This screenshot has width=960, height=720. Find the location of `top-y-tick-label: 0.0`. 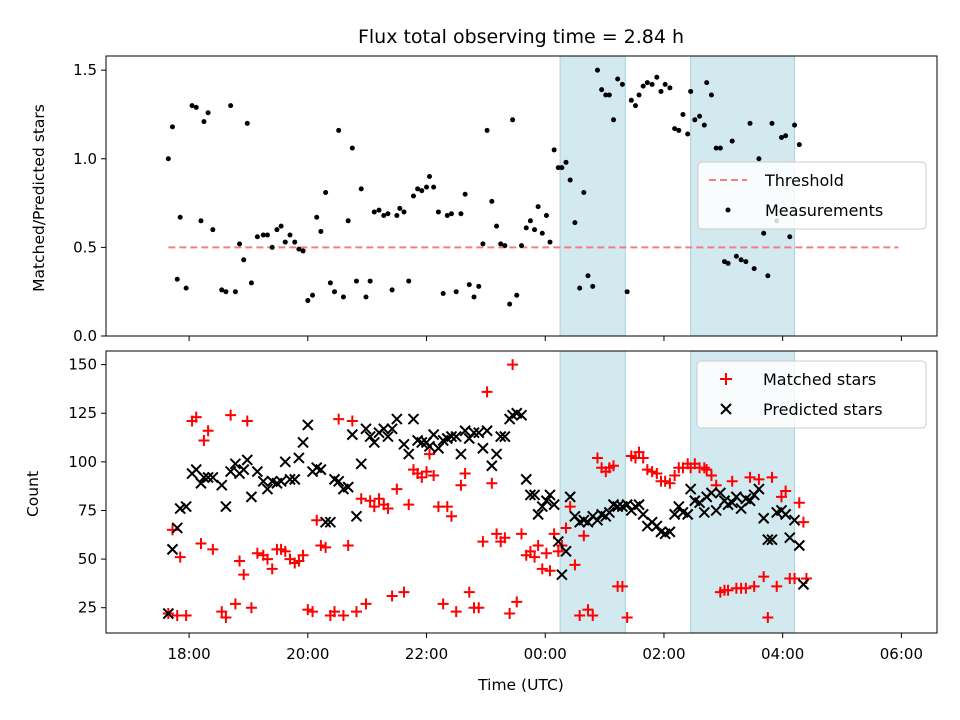

top-y-tick-label: 0.0 is located at coordinates (85, 336).